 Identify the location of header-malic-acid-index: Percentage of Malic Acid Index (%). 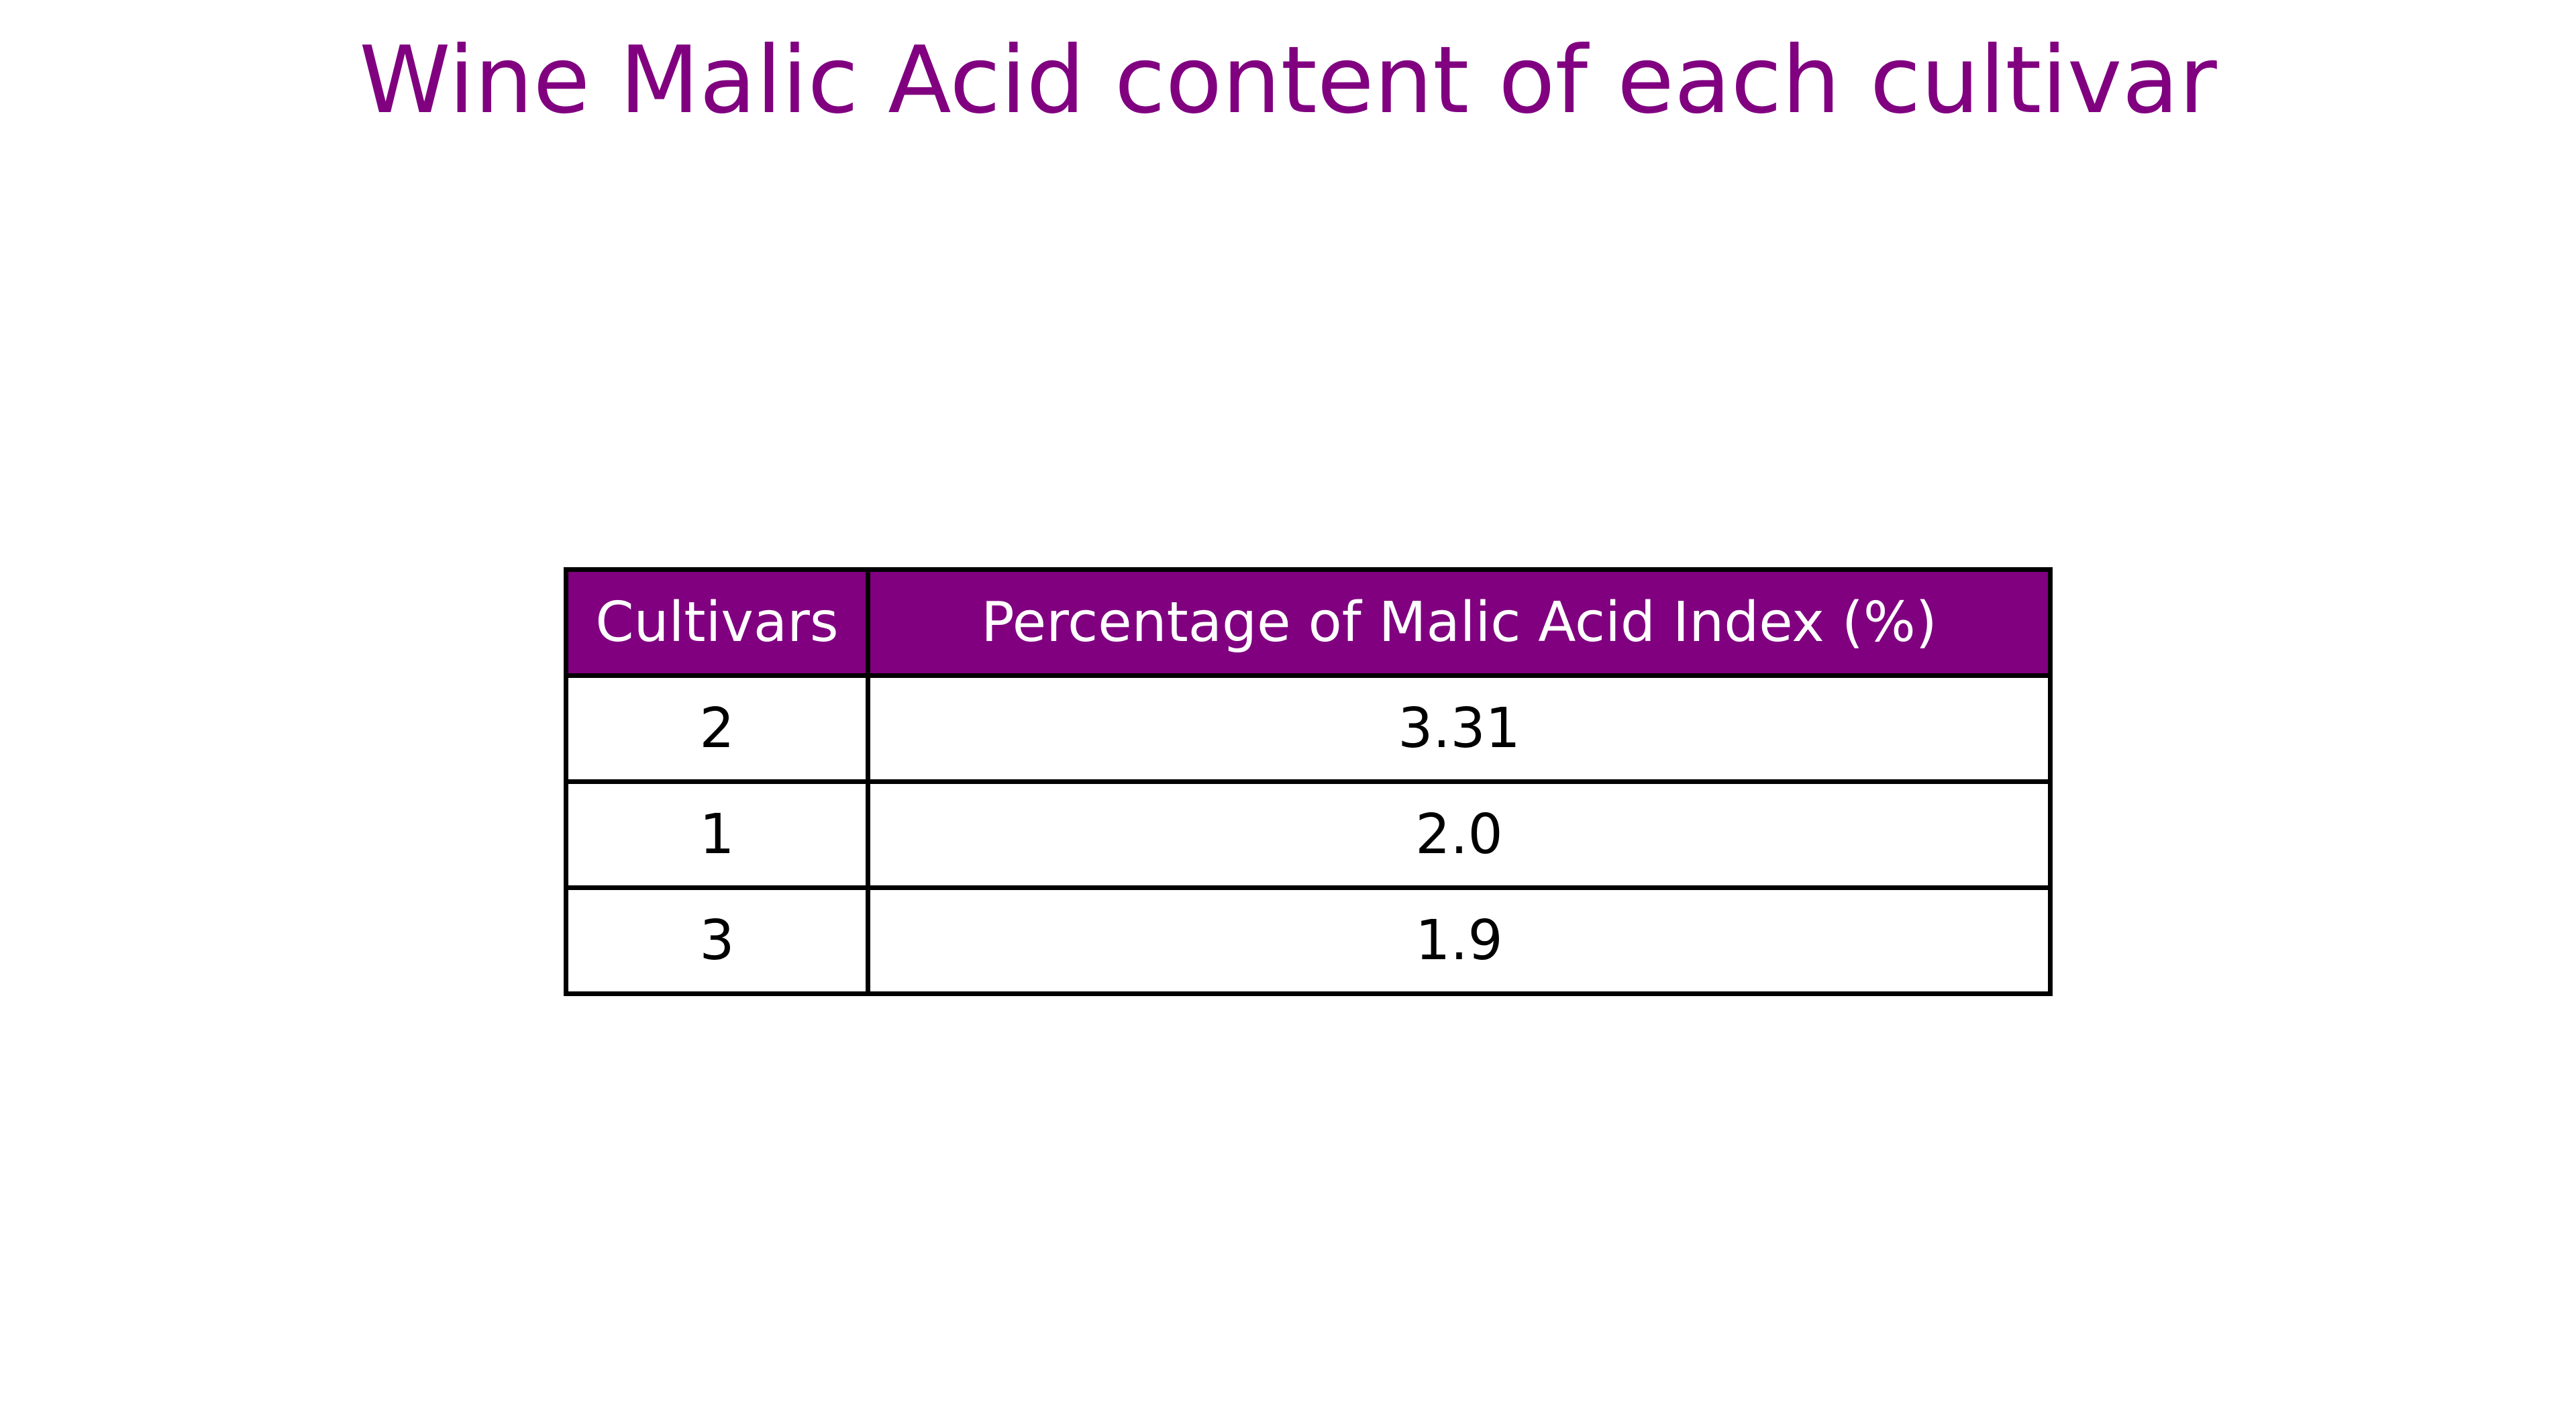
(1459, 622).